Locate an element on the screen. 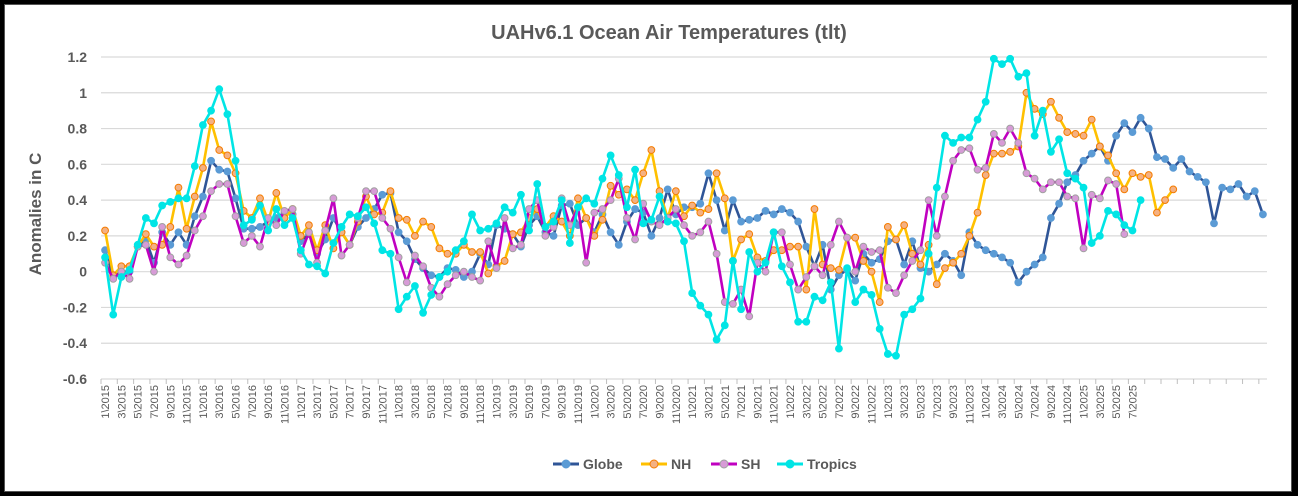  legend-marker is located at coordinates (566, 464).